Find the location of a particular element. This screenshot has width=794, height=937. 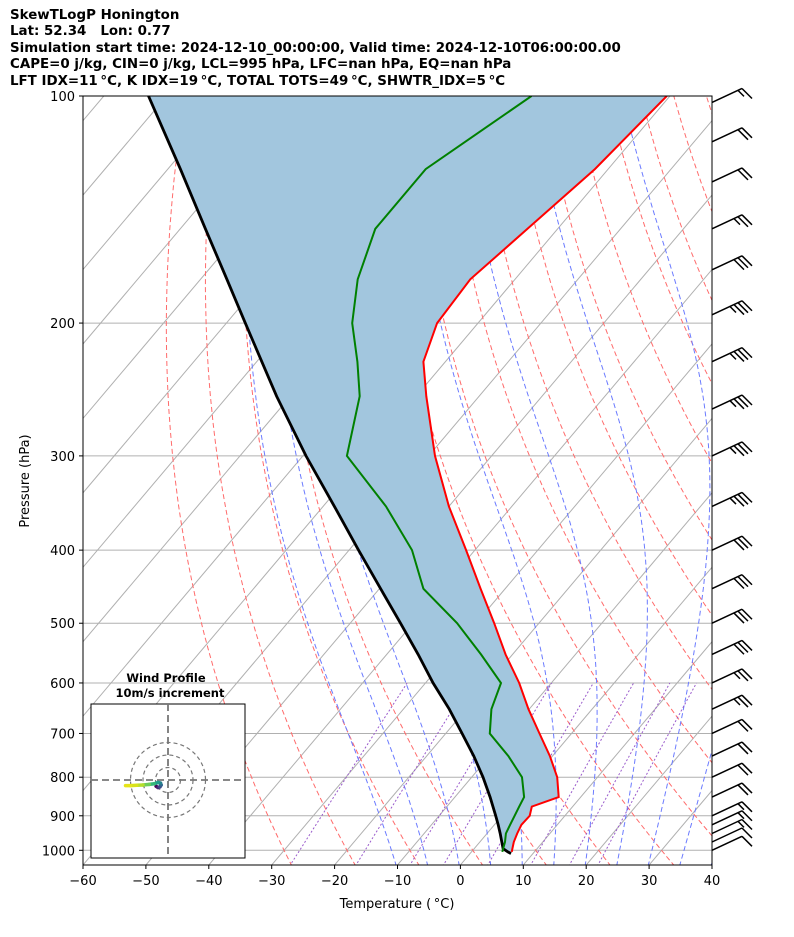

x-tick-label: −10 is located at coordinates (397, 881).